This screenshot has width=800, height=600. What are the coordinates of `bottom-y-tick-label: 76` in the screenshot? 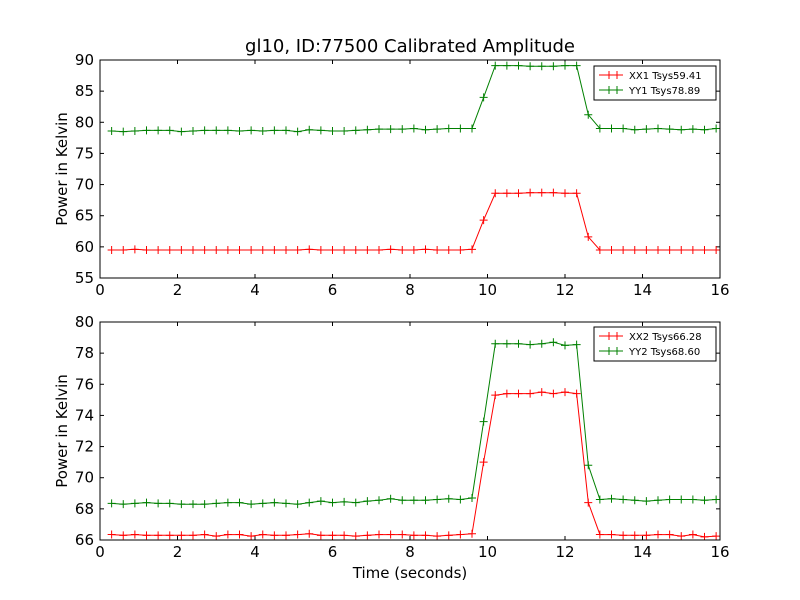 It's located at (84, 384).